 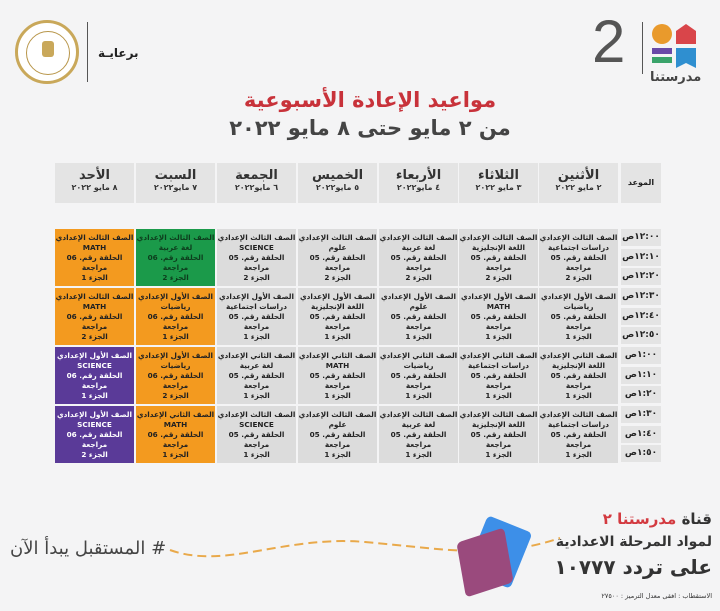 I want to click on day-date: ٢ مايو ٢٠٢٢, so click(x=578, y=187).